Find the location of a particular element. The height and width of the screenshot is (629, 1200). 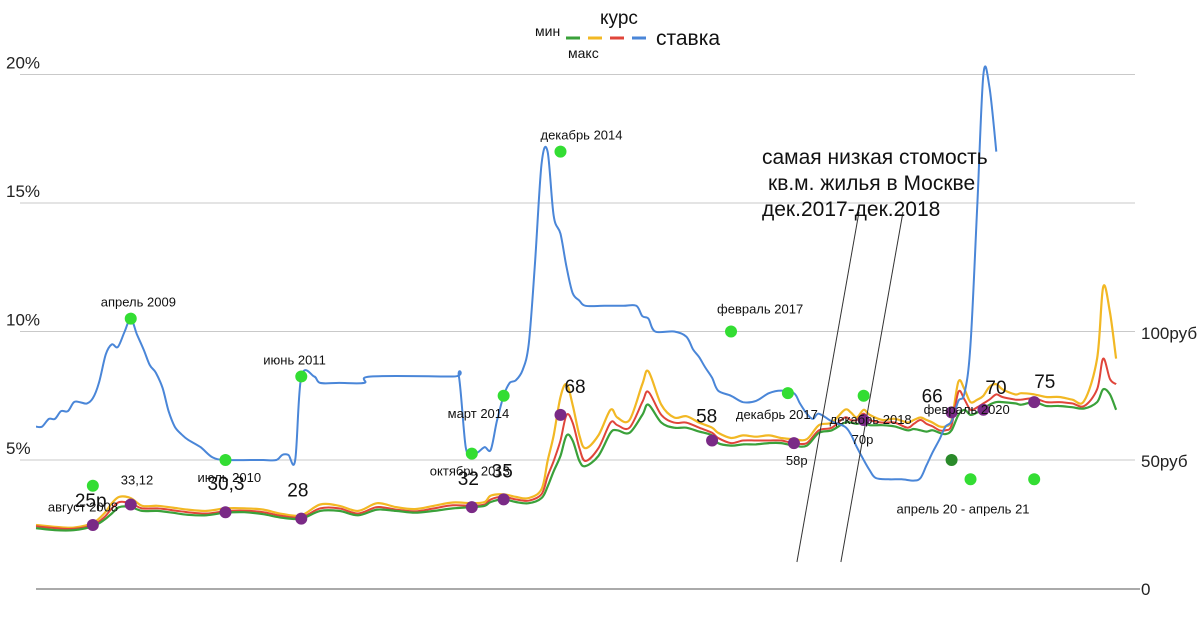

rate-label-12: февраль 2020 is located at coordinates (967, 409).